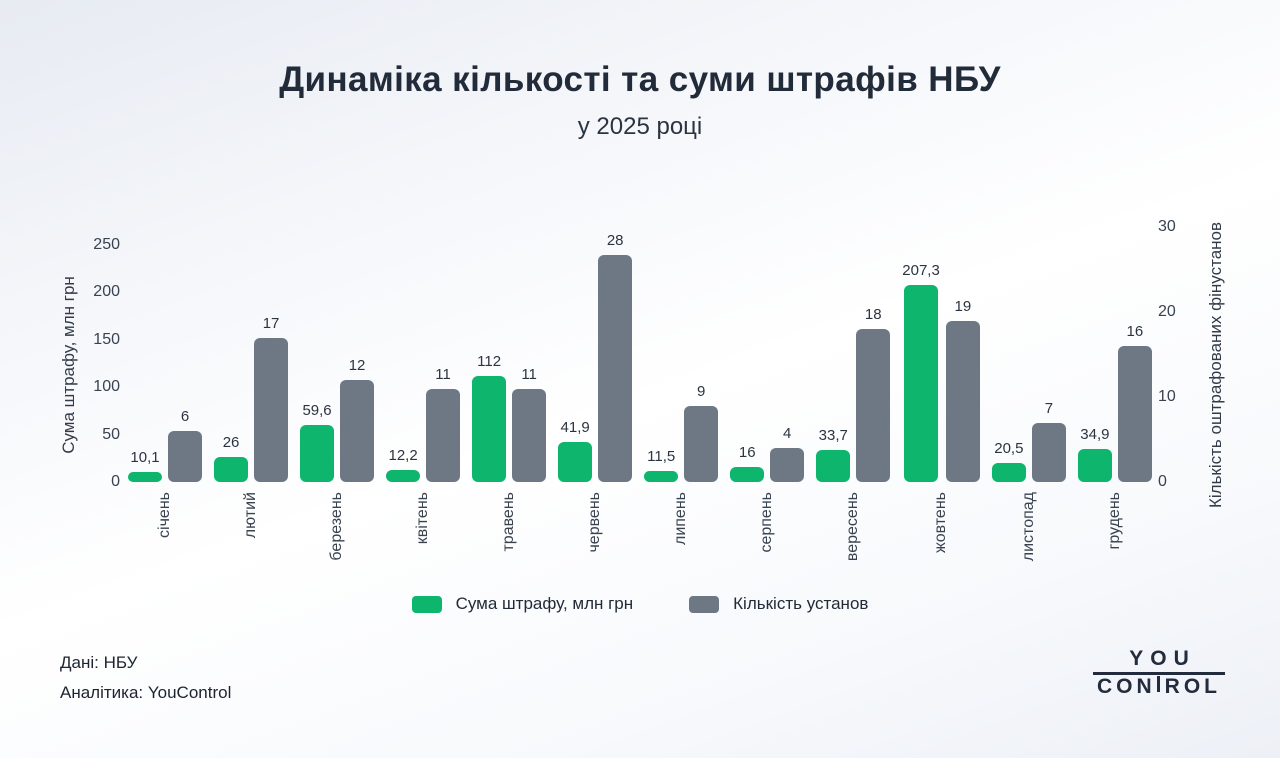  Describe the element at coordinates (423, 388) in the screenshot. I see `bar-group: 12,2 11 квітень` at that location.